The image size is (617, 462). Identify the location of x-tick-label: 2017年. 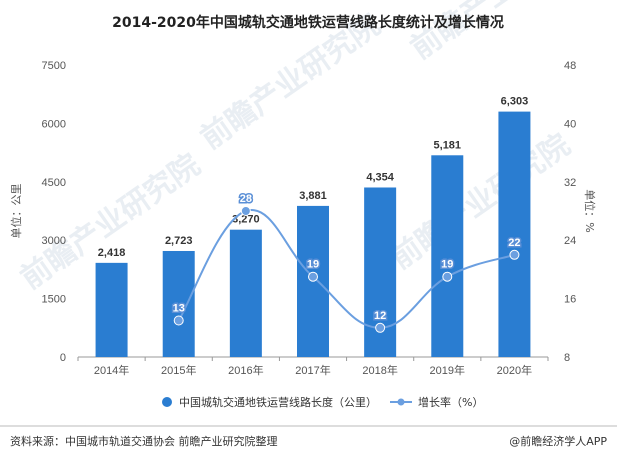
(312, 370).